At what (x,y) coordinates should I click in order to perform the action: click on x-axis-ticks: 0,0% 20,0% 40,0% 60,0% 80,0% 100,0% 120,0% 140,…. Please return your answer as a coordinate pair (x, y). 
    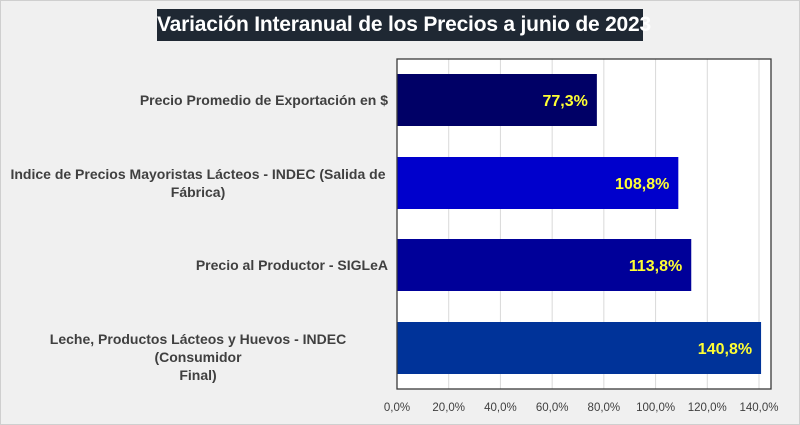
    Looking at the image, I should click on (581, 408).